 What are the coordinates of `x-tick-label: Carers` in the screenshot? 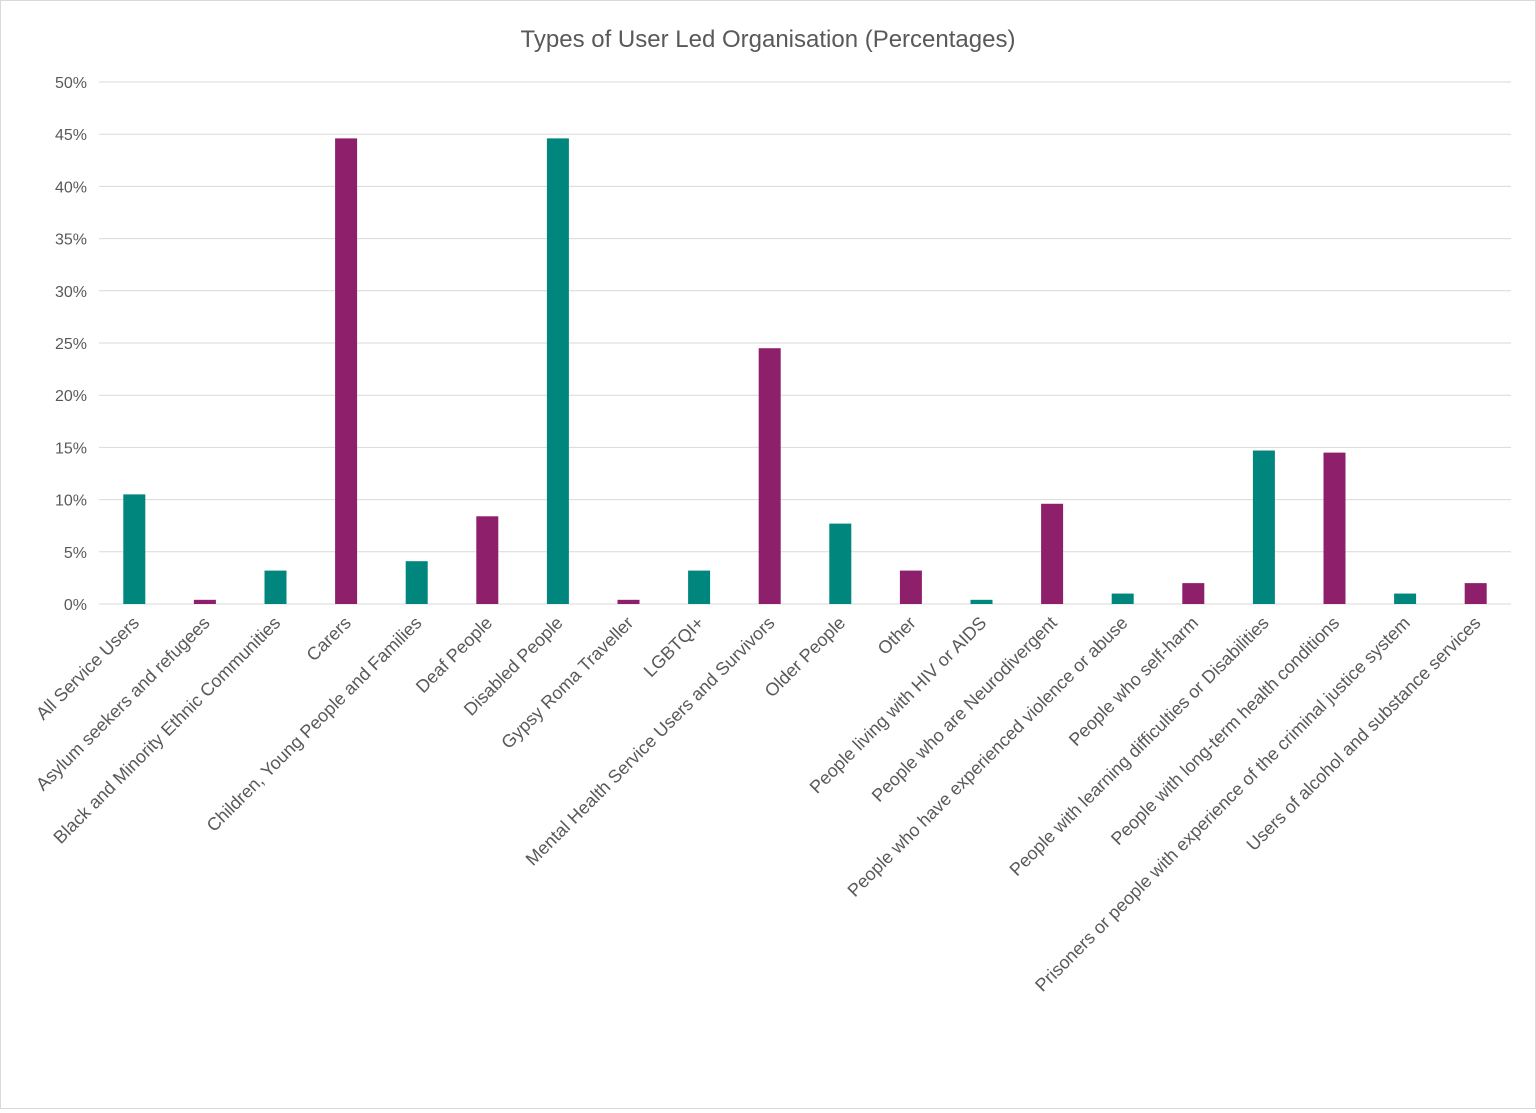 It's located at (329, 639).